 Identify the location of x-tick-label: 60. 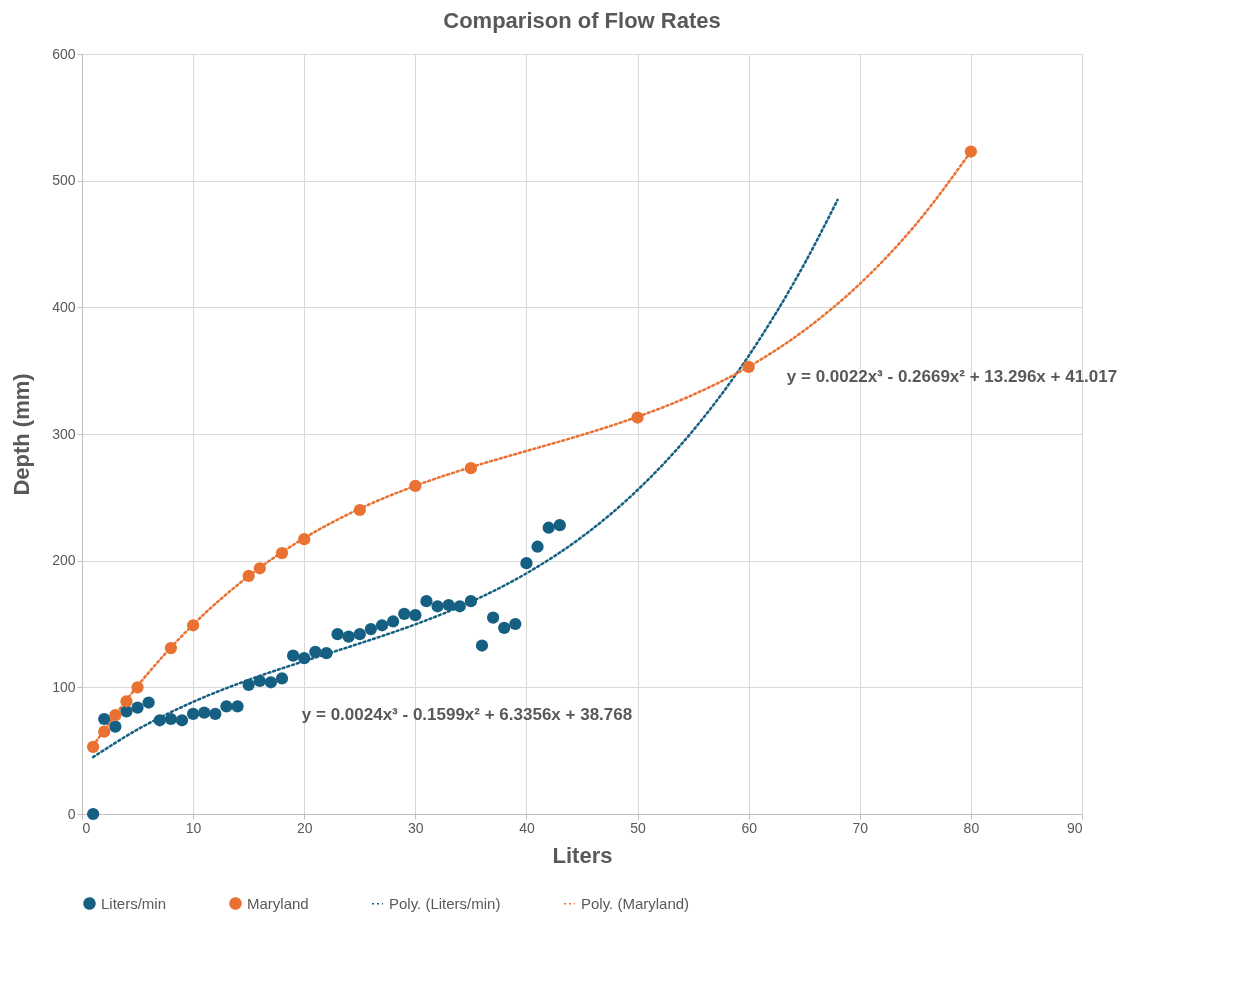
(749, 827).